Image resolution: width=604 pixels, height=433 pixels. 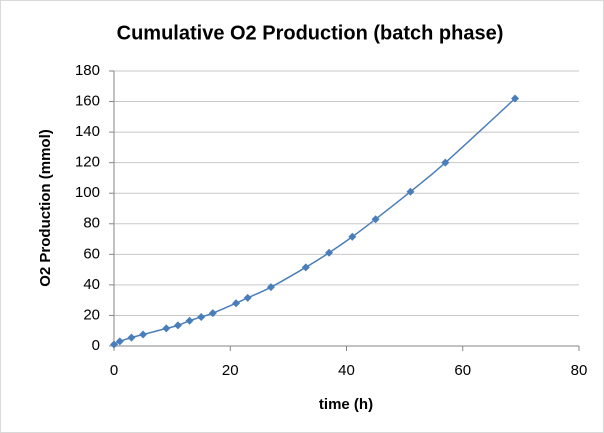 What do you see at coordinates (87, 162) in the screenshot?
I see `y-tick-label: 120` at bounding box center [87, 162].